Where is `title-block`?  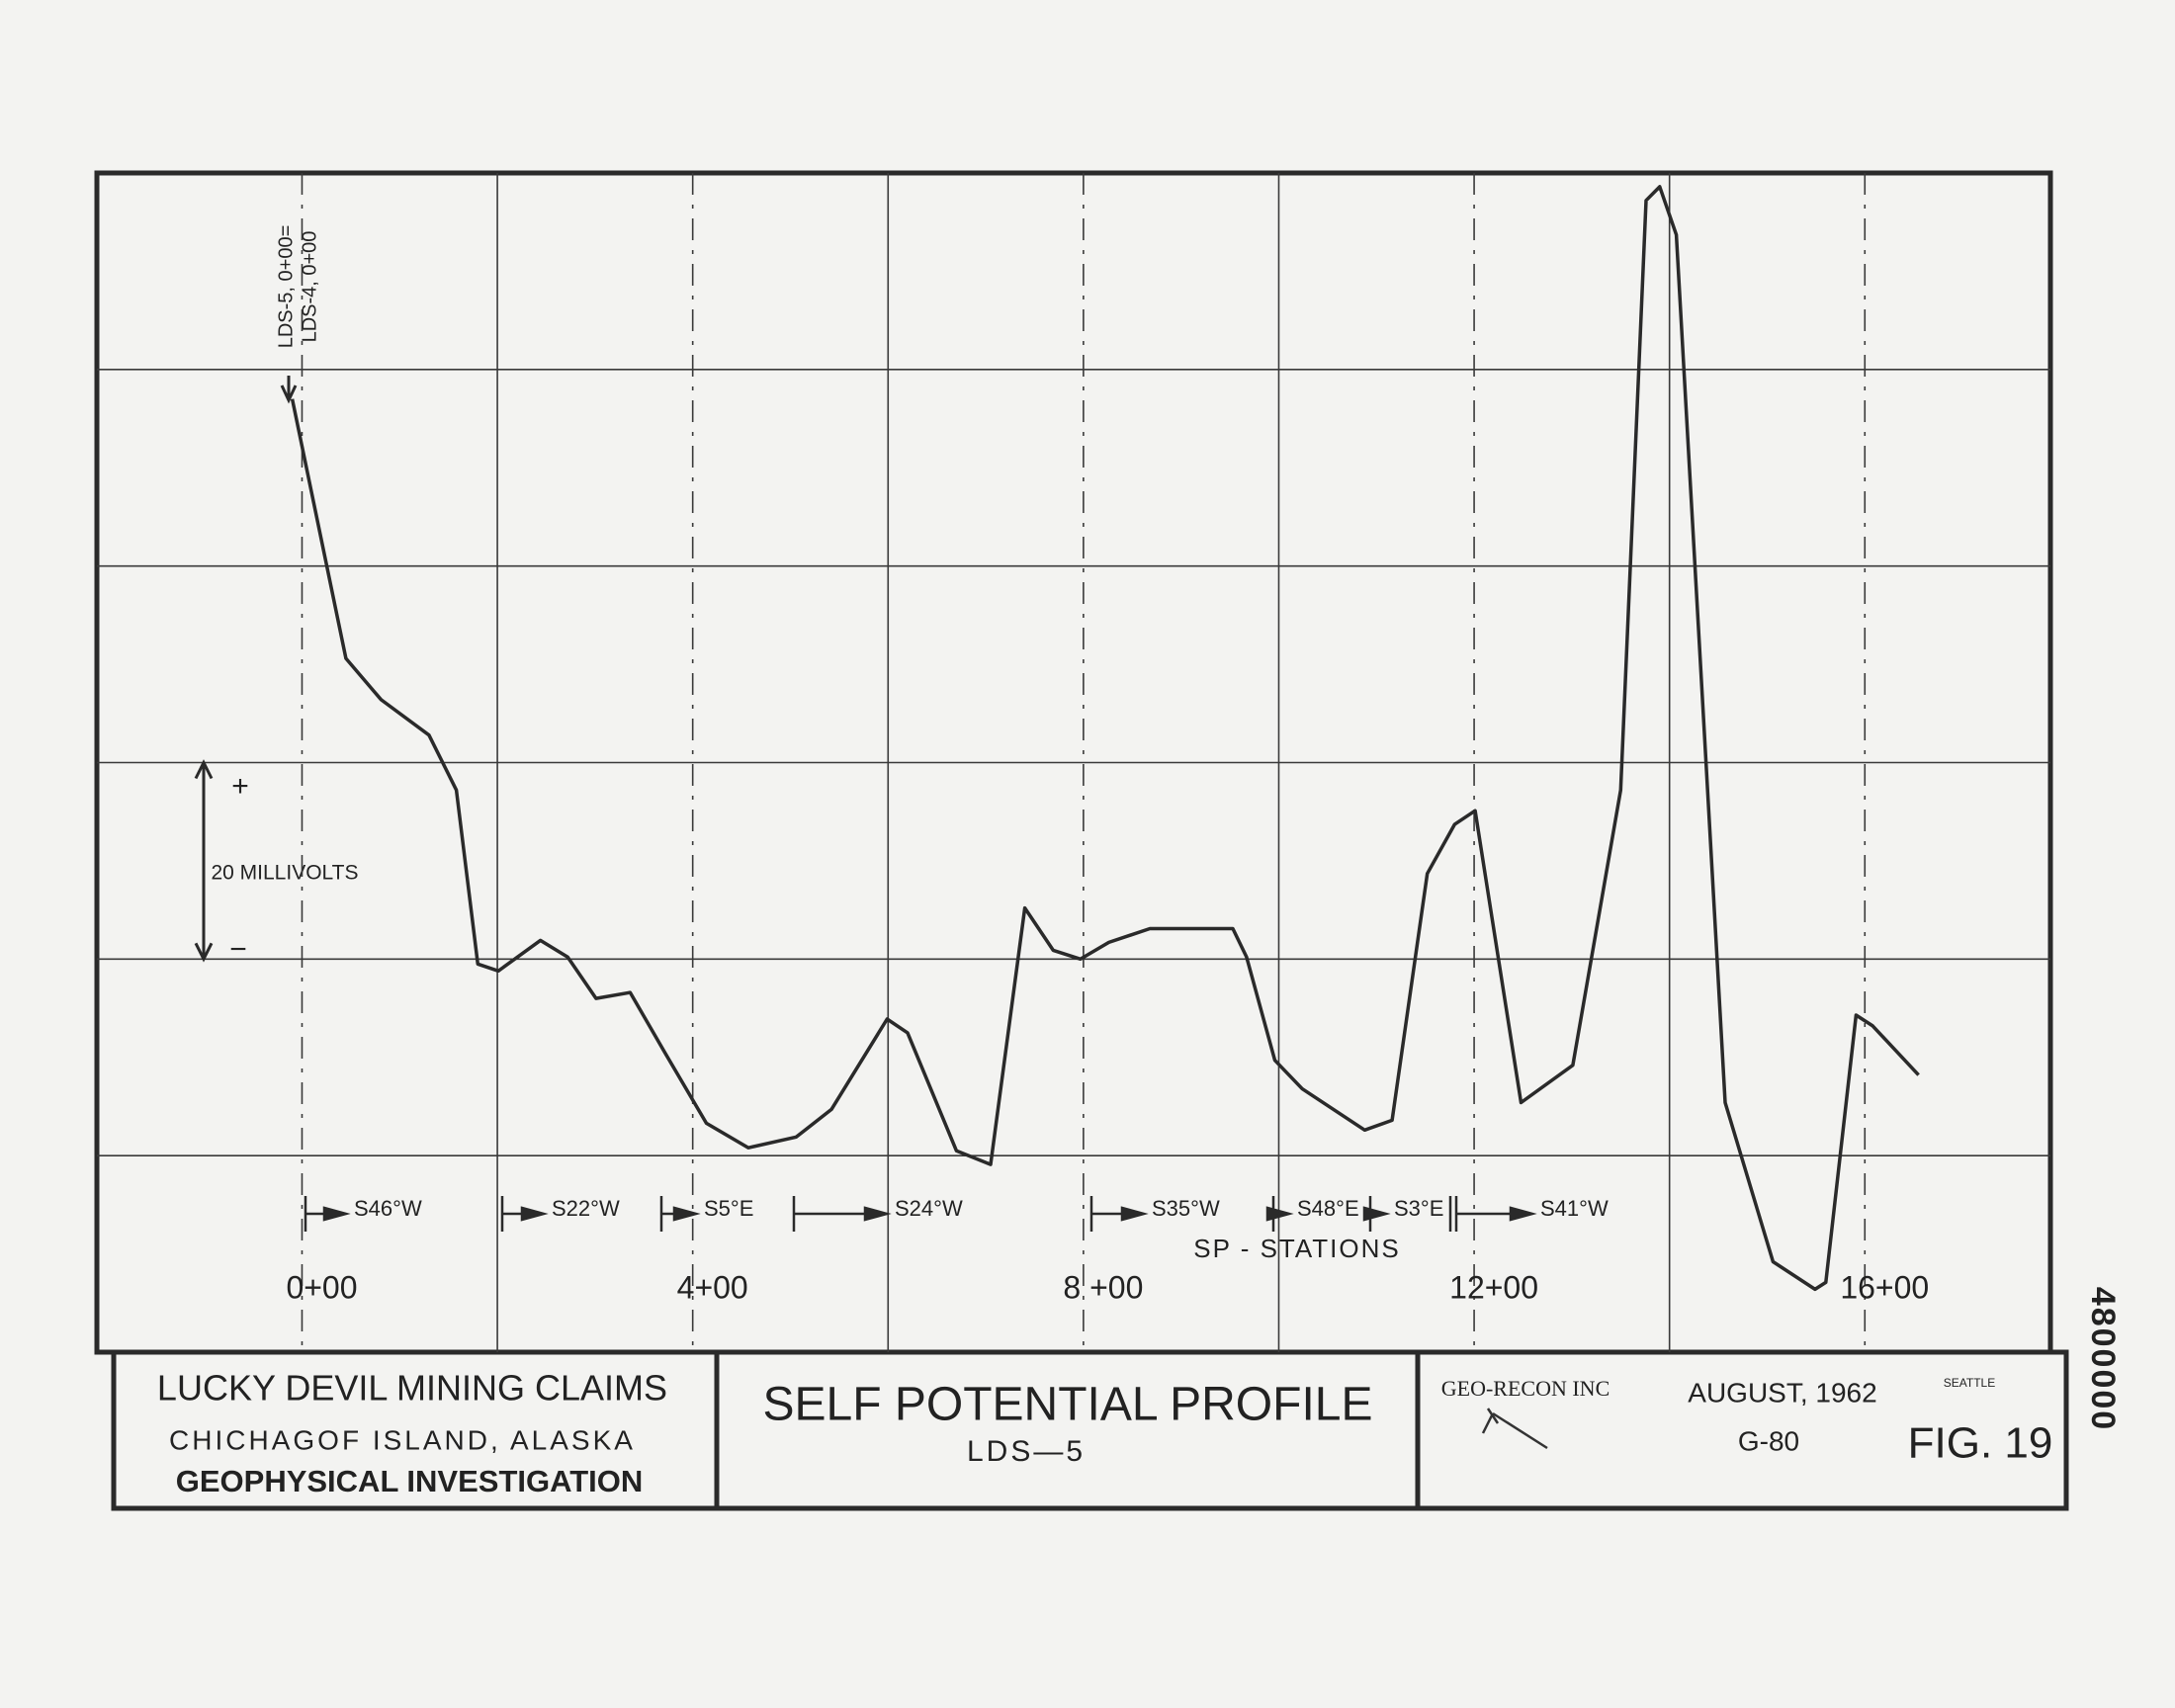
title-block is located at coordinates (1090, 1430).